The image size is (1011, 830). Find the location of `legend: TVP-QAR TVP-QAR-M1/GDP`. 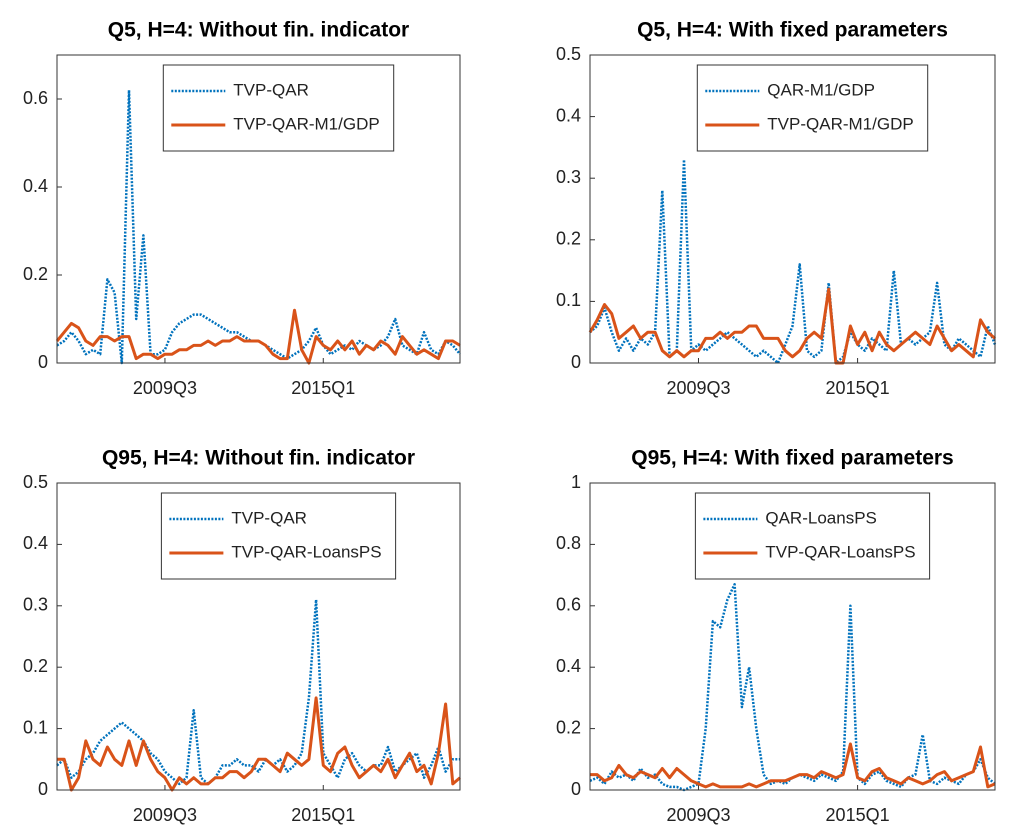

legend: TVP-QAR TVP-QAR-M1/GDP is located at coordinates (278, 108).